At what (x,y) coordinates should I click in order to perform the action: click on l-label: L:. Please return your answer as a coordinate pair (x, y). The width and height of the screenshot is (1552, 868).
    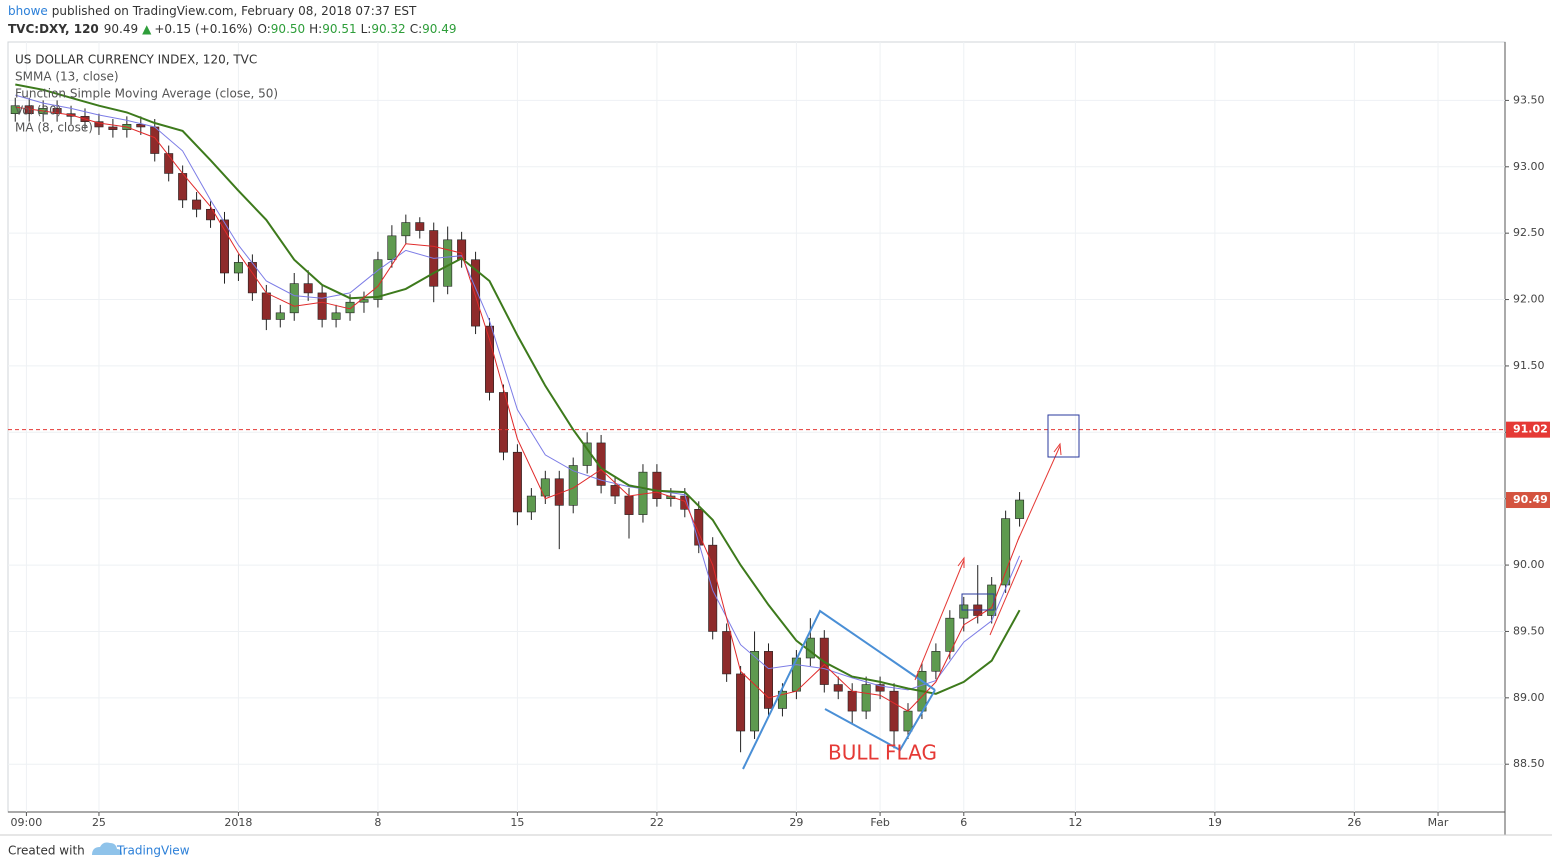
    Looking at the image, I should click on (366, 29).